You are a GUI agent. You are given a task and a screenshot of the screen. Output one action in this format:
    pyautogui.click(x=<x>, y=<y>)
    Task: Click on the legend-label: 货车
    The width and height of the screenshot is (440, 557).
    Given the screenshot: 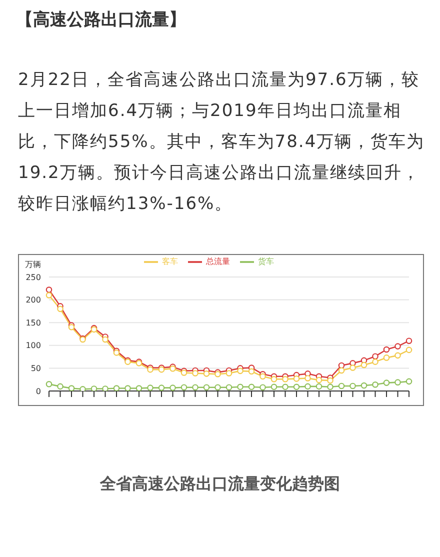 What is the action you would take?
    pyautogui.click(x=266, y=261)
    